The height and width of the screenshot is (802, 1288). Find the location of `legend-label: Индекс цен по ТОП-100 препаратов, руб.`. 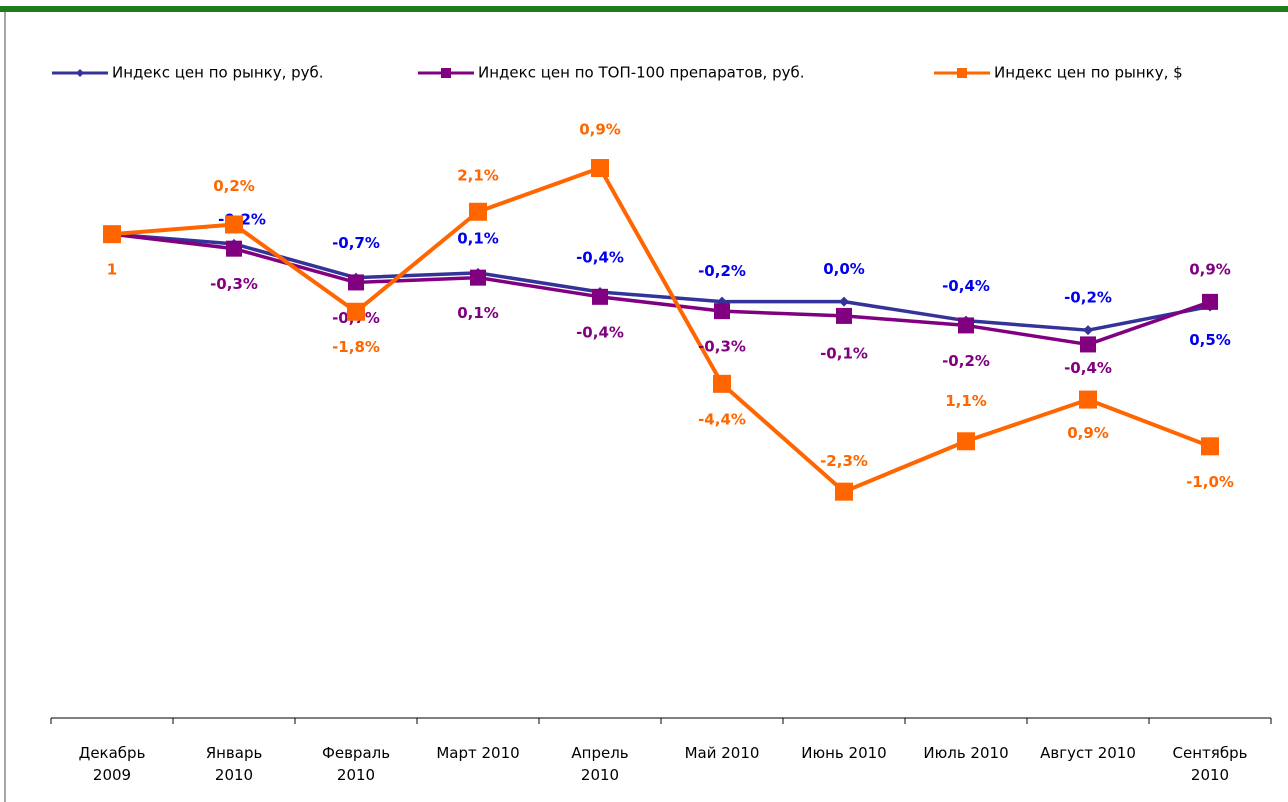

legend-label: Индекс цен по ТОП-100 препаратов, руб. is located at coordinates (641, 73).